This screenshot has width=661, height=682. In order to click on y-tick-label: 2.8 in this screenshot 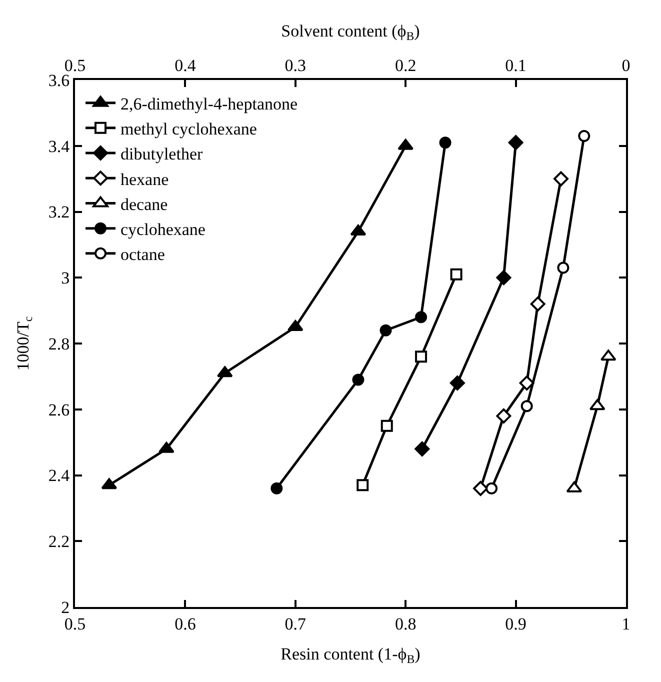, I will do `click(59, 344)`.